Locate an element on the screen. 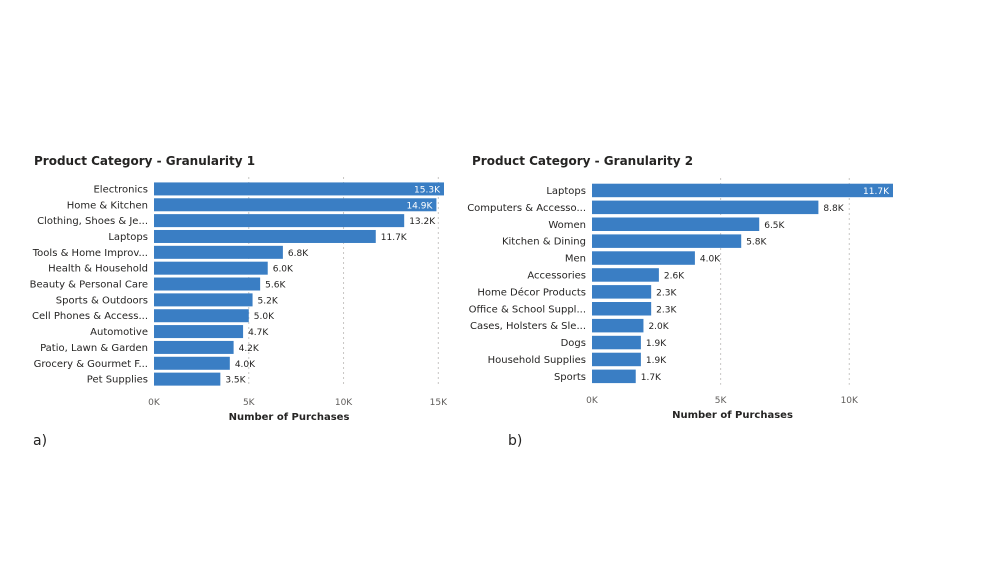 This screenshot has width=996, height=576. g1-data-label: 4.0K is located at coordinates (245, 365).